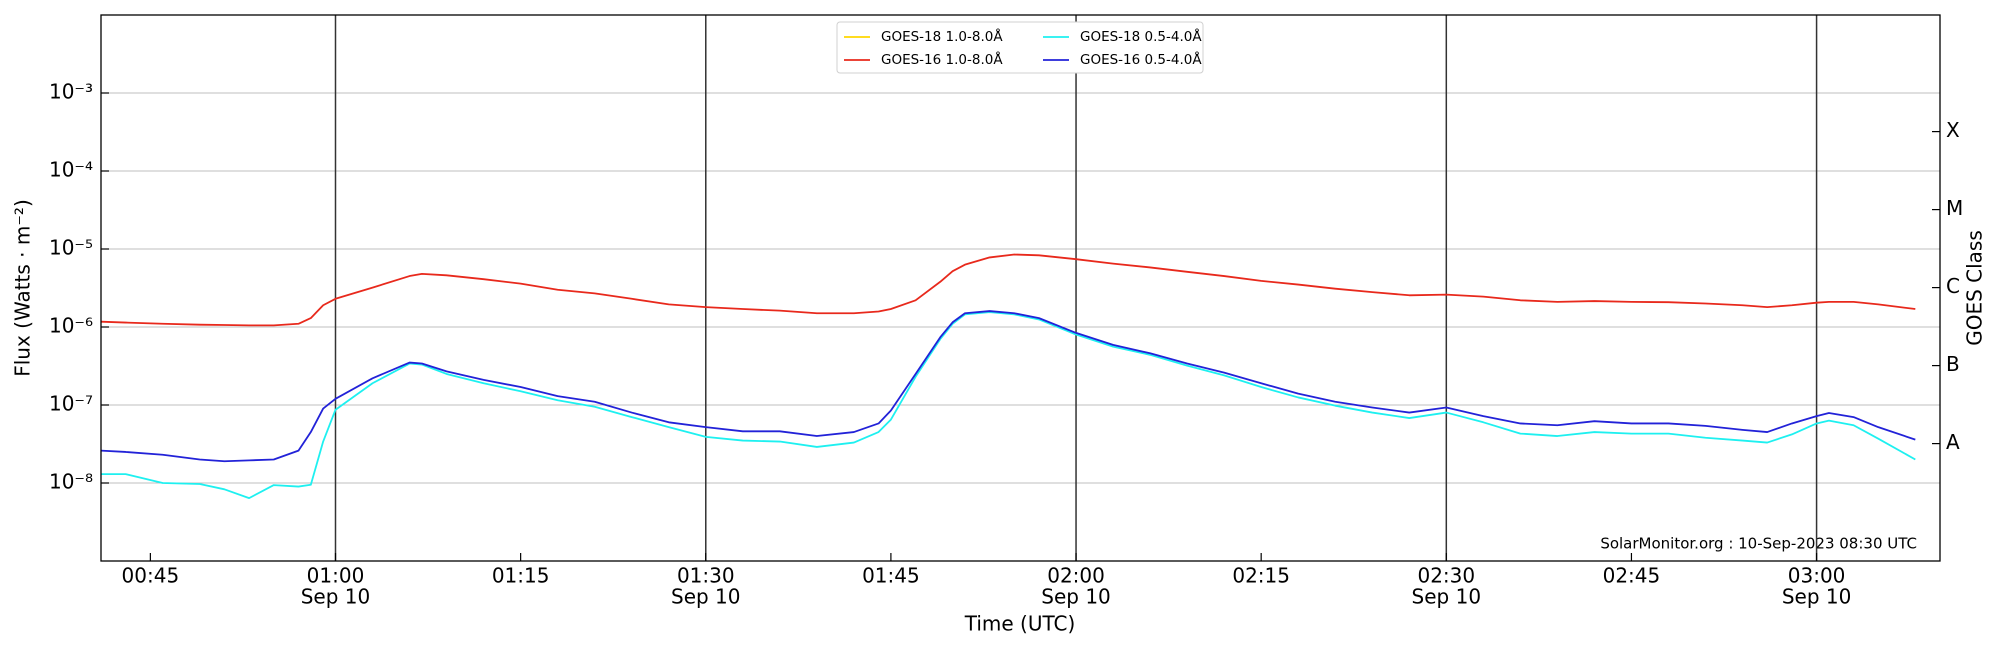  I want to click on legend-label: GOES-16 1.0-8.0Å, so click(942, 59).